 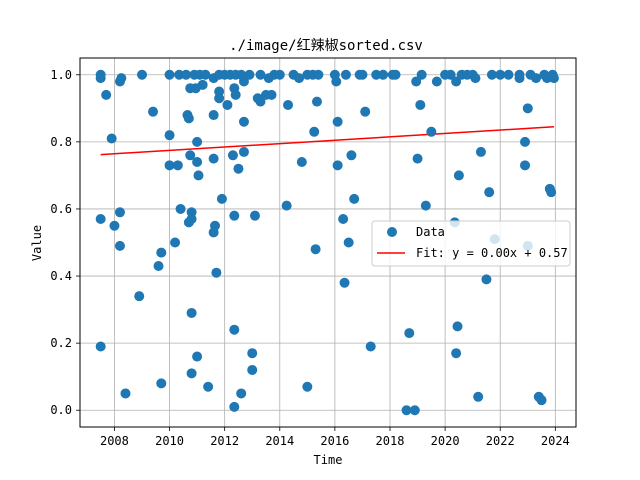 What do you see at coordinates (61, 75) in the screenshot?
I see `y-tick-label: 1.0` at bounding box center [61, 75].